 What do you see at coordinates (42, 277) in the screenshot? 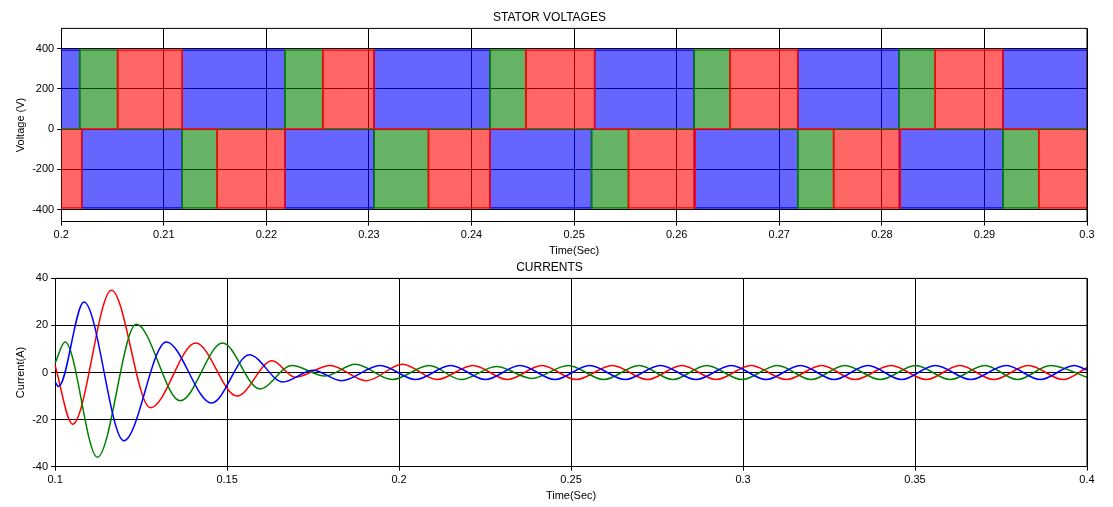
I see `y-tick-label: 40` at bounding box center [42, 277].